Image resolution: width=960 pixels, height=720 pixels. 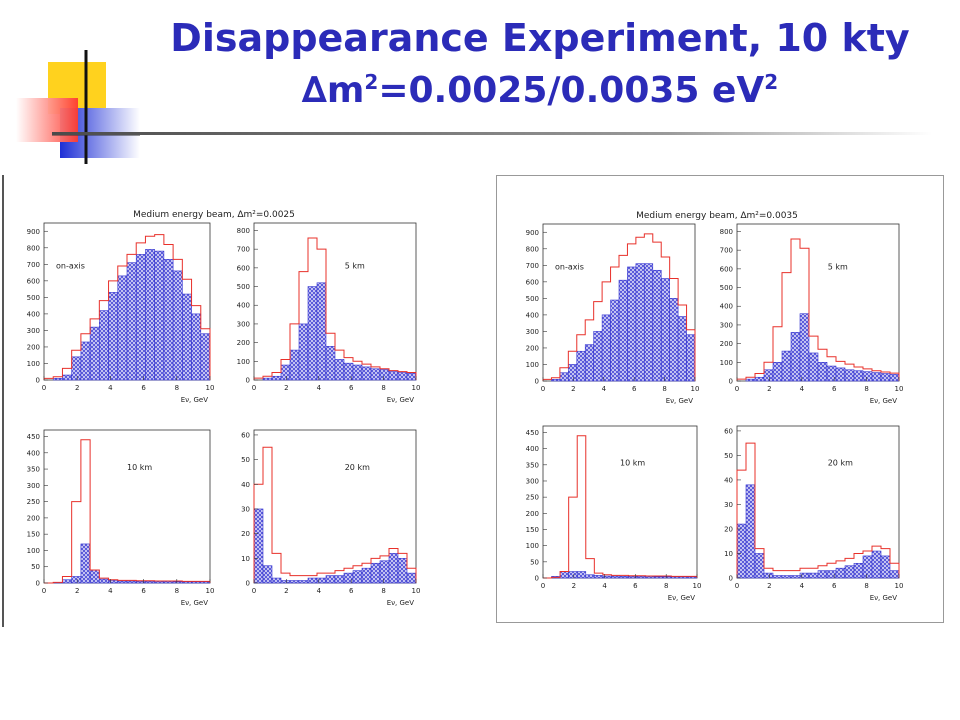 I want to click on figure-title: Medium energy beam, ∆m²=0.0035, so click(x=717, y=216).